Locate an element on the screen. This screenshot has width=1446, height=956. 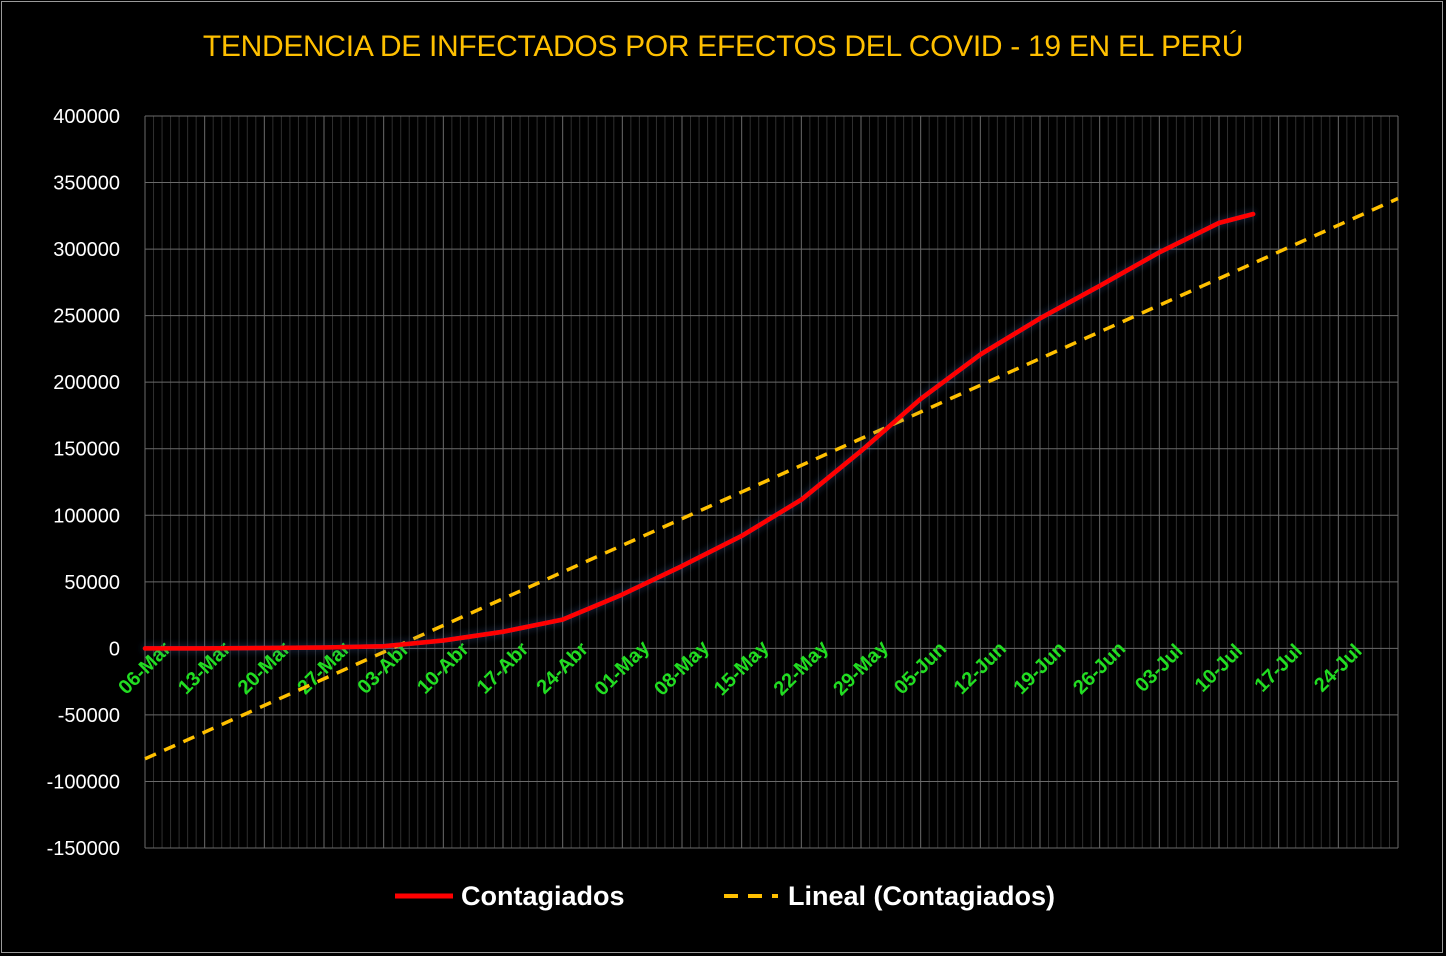
legend-item-contagiados: Contagiados is located at coordinates (510, 896).